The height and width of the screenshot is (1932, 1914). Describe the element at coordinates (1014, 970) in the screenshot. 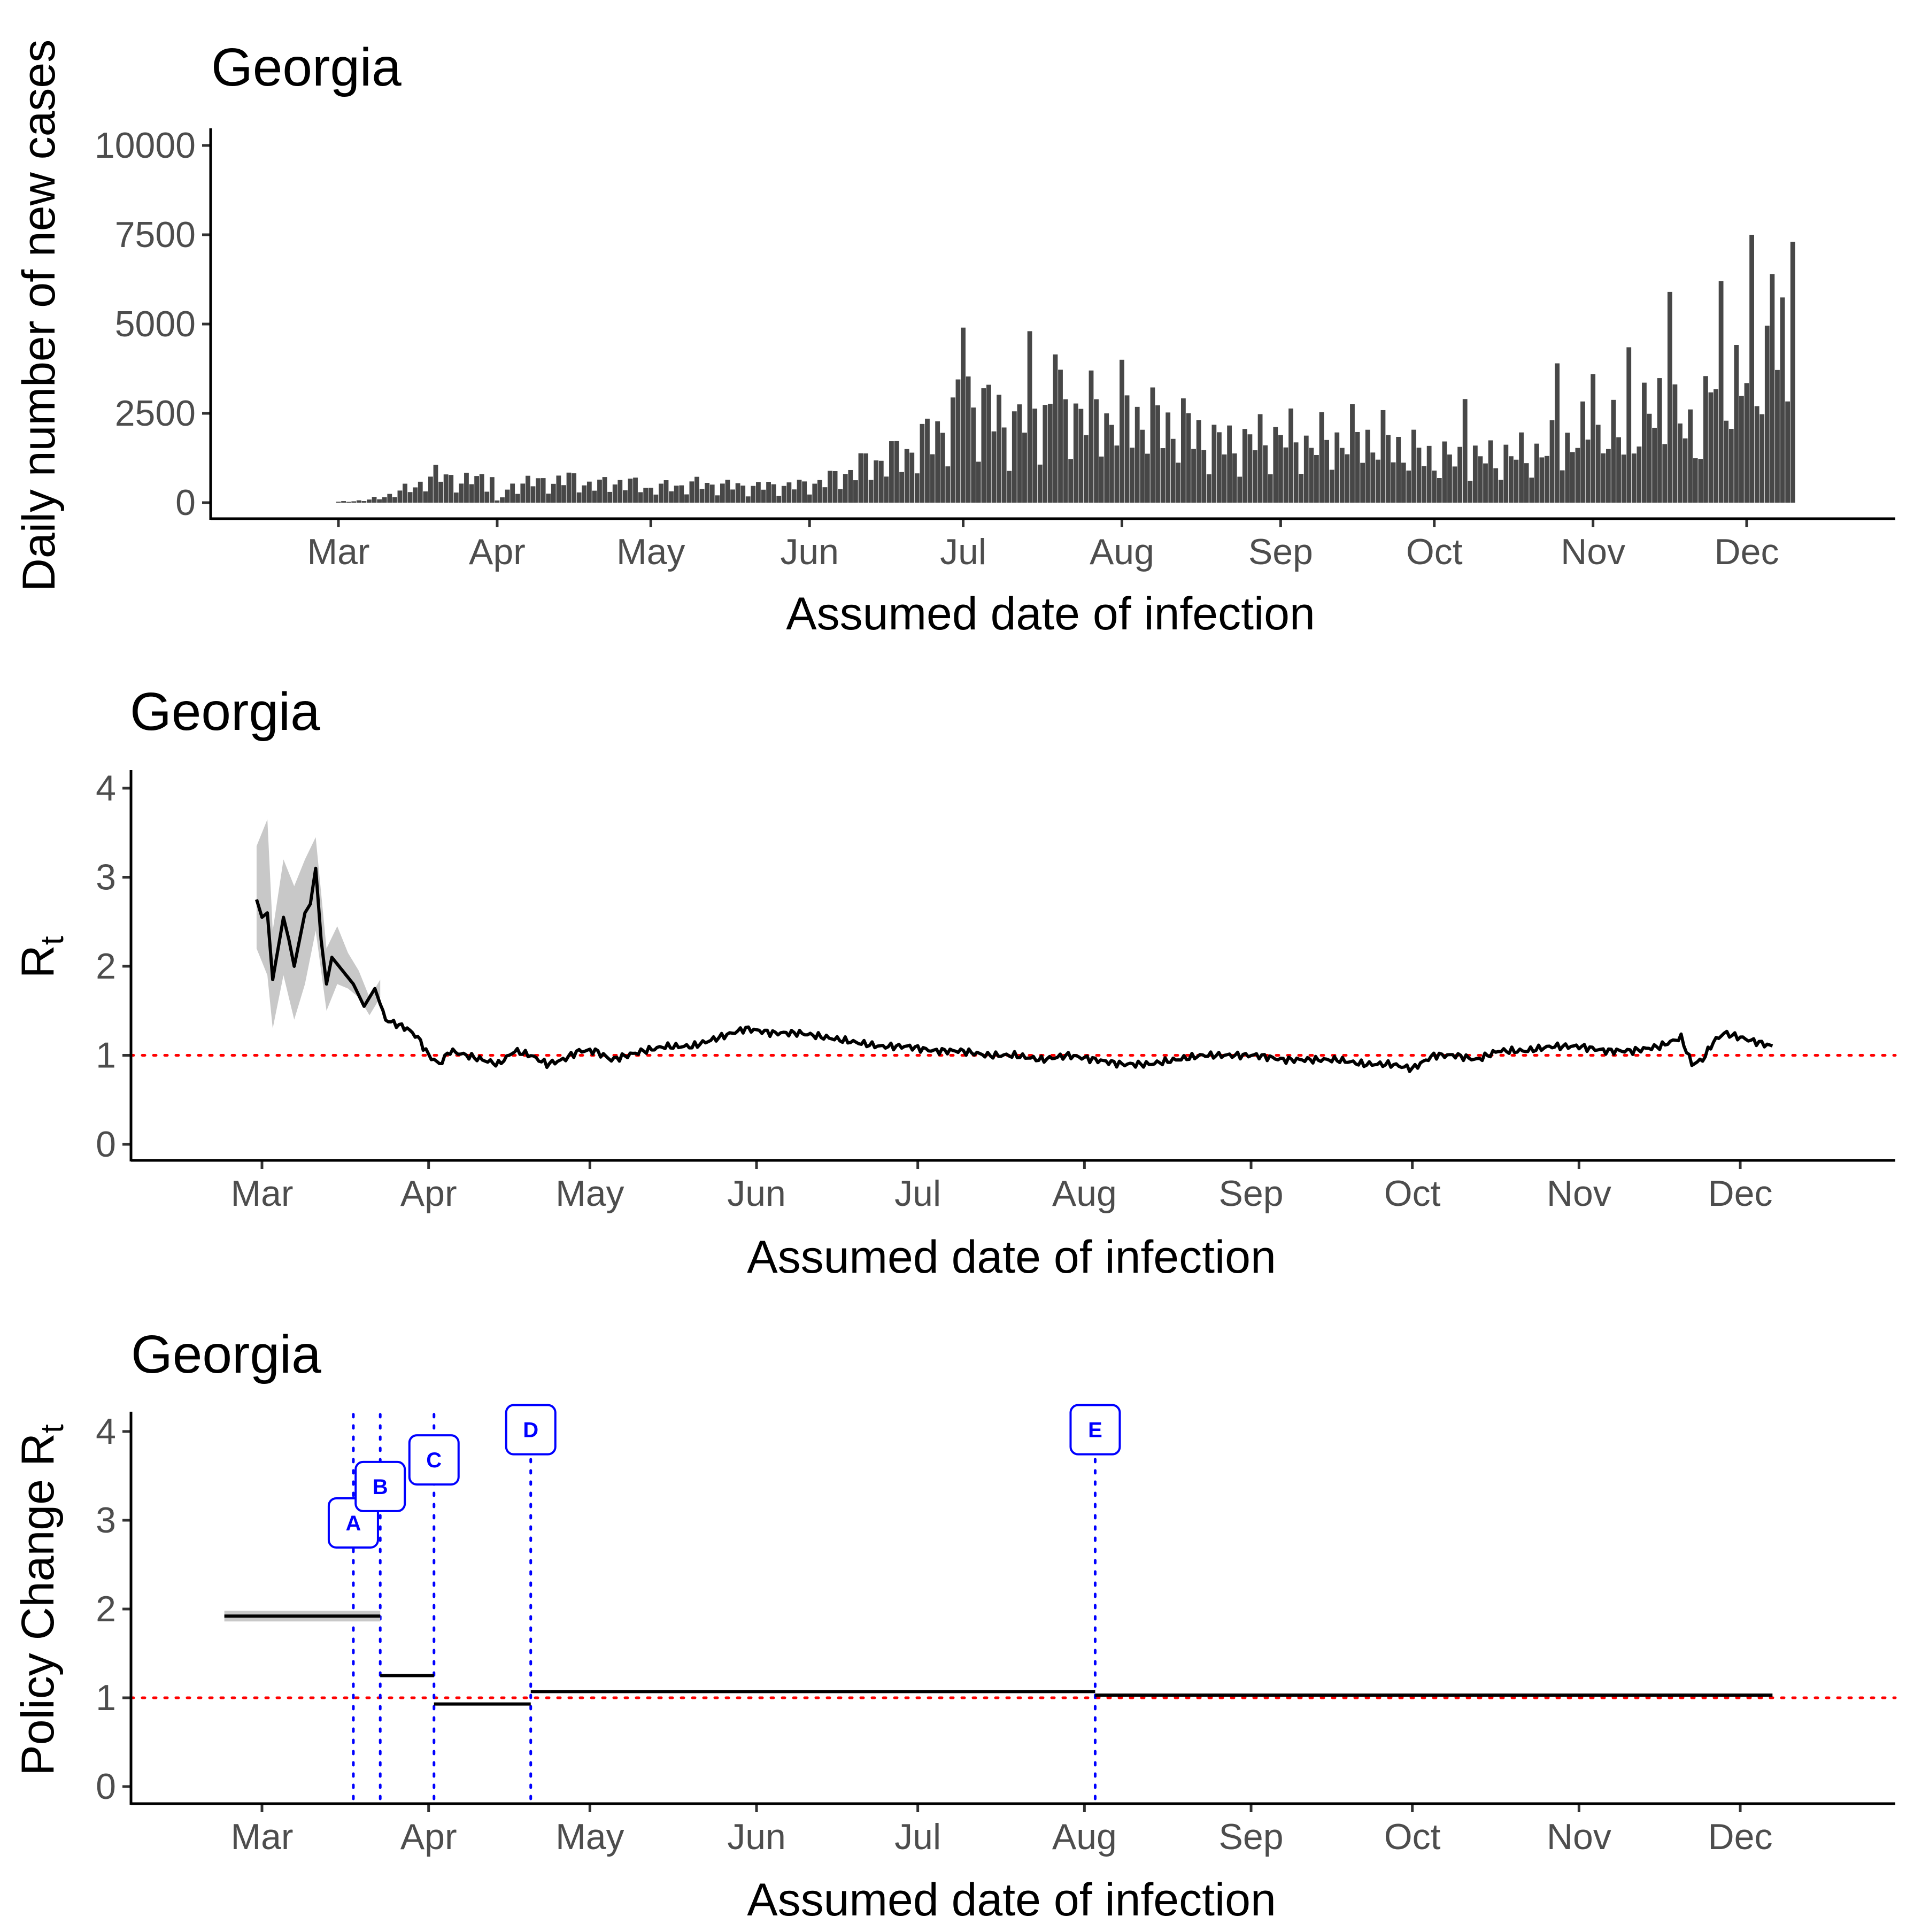

I see `rt-line` at that location.